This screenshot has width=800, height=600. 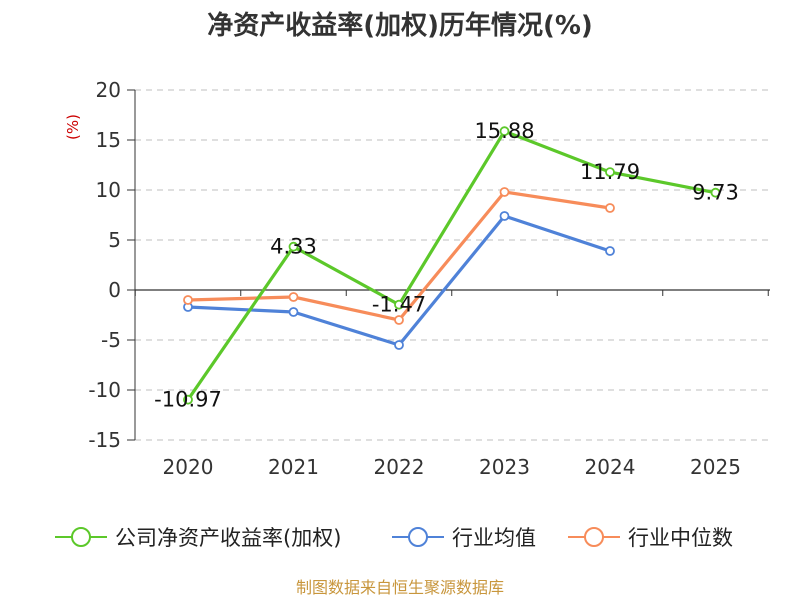 I want to click on data-label: 15.88, so click(x=504, y=131).